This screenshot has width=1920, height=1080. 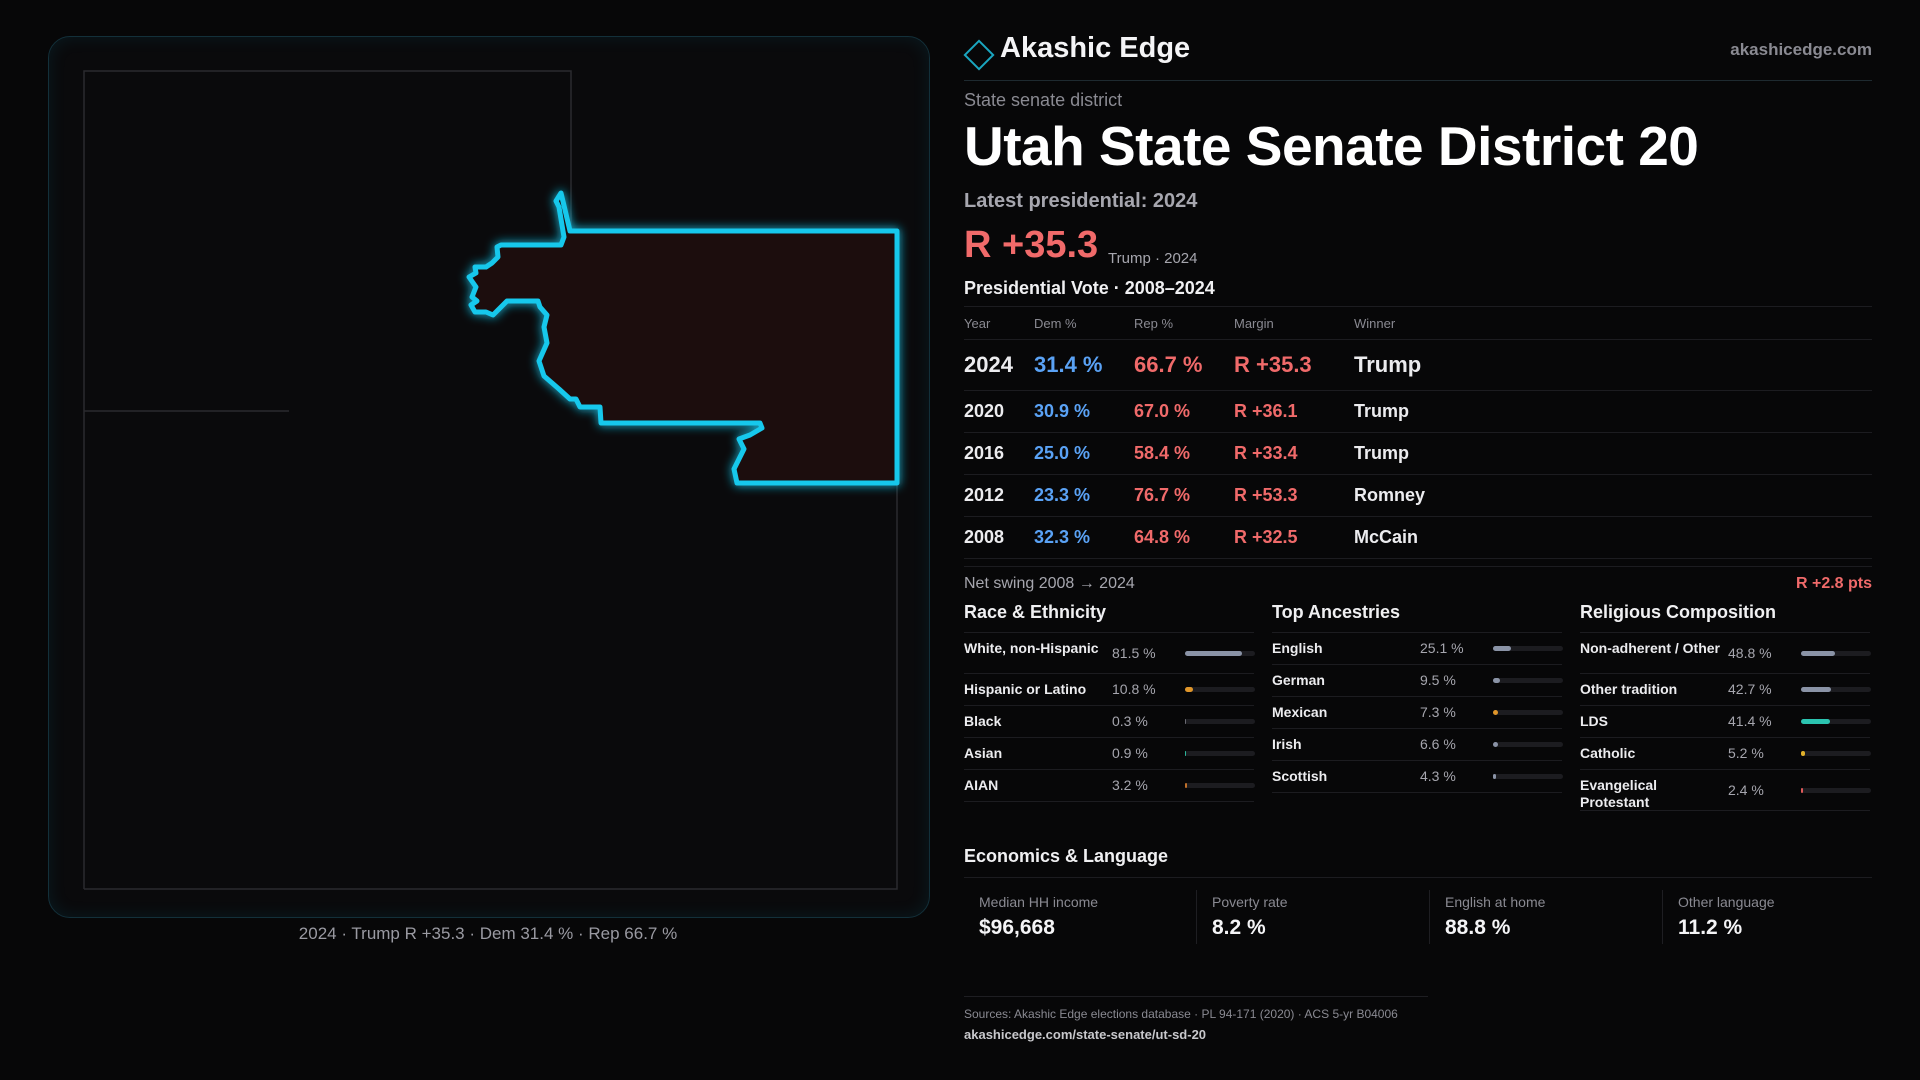 I want to click on latest-presidential-label: Latest presidential: 2024, so click(x=1081, y=201).